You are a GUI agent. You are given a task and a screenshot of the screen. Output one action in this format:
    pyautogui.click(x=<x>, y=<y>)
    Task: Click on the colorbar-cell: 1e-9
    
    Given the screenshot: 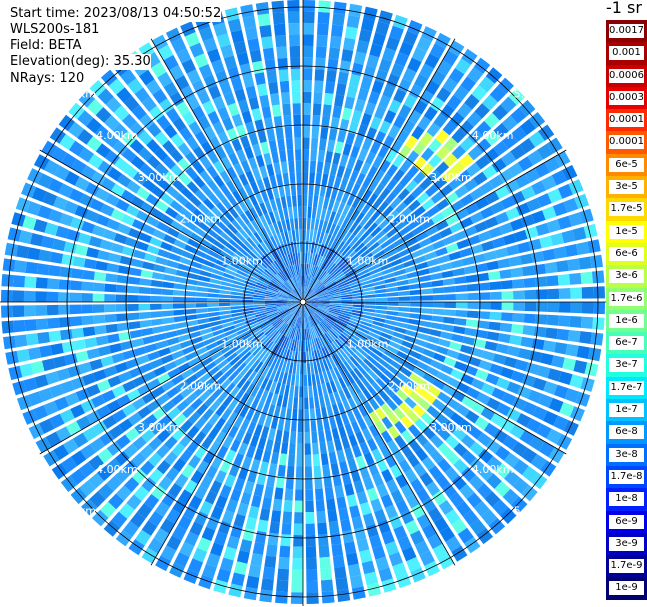 What is the action you would take?
    pyautogui.click(x=626, y=588)
    